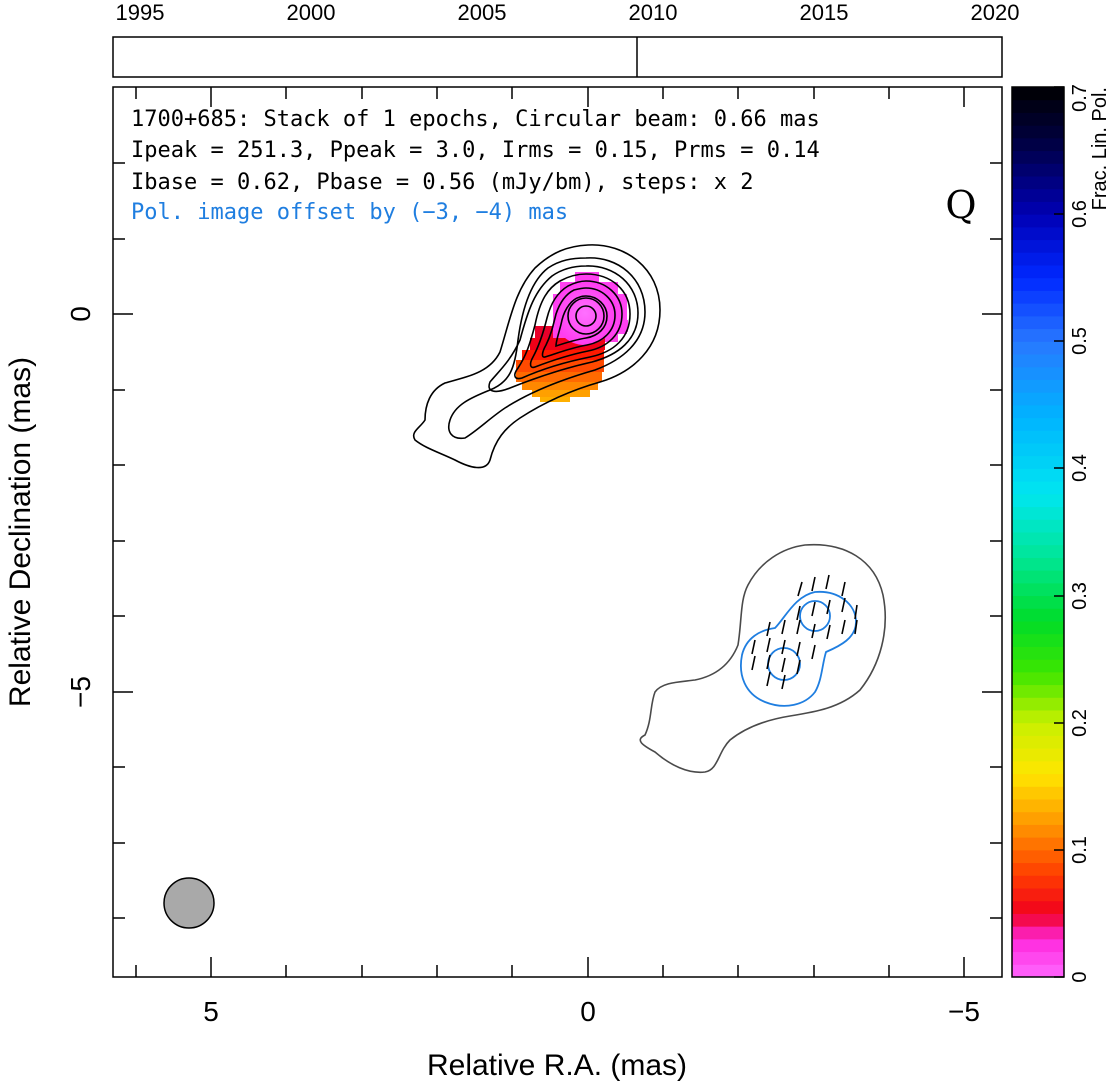 The width and height of the screenshot is (1111, 1085). I want to click on y-axis-label: Relative Declination (mas), so click(20, 532).